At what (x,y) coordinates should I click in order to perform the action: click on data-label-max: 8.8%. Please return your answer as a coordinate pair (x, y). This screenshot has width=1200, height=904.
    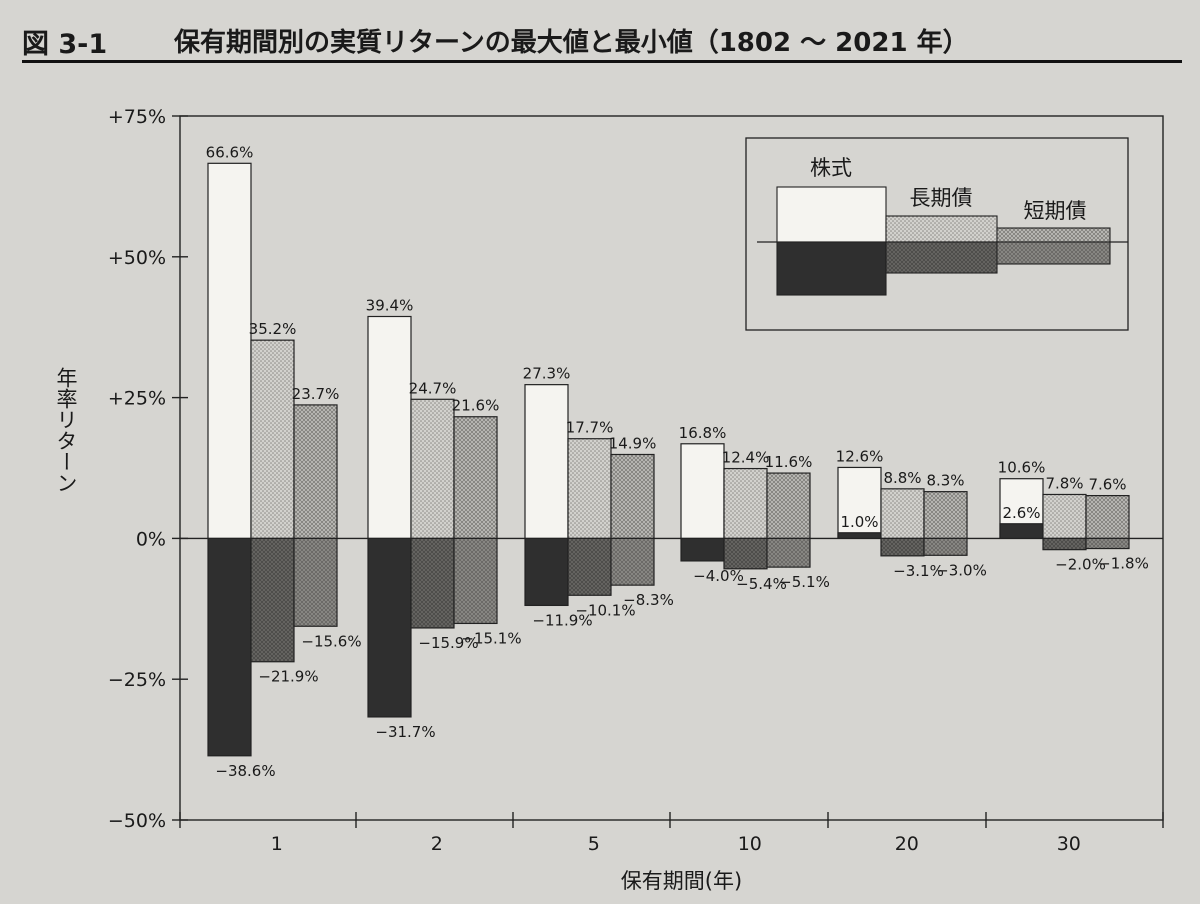
    Looking at the image, I should click on (902, 478).